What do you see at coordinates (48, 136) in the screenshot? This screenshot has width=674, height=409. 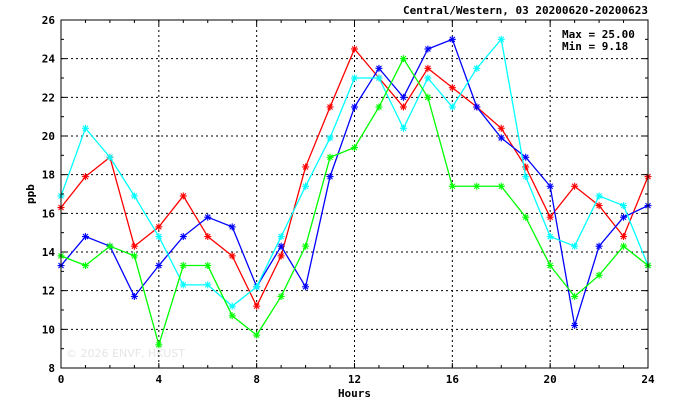 I see `y-tick-label: 20` at bounding box center [48, 136].